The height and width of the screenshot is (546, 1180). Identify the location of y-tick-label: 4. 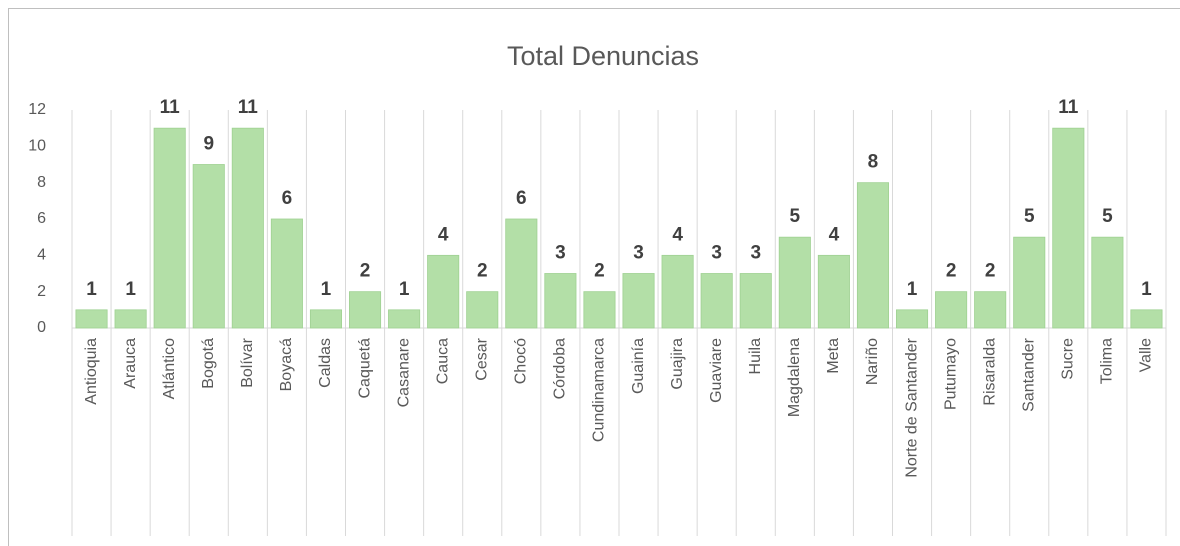
(41, 255).